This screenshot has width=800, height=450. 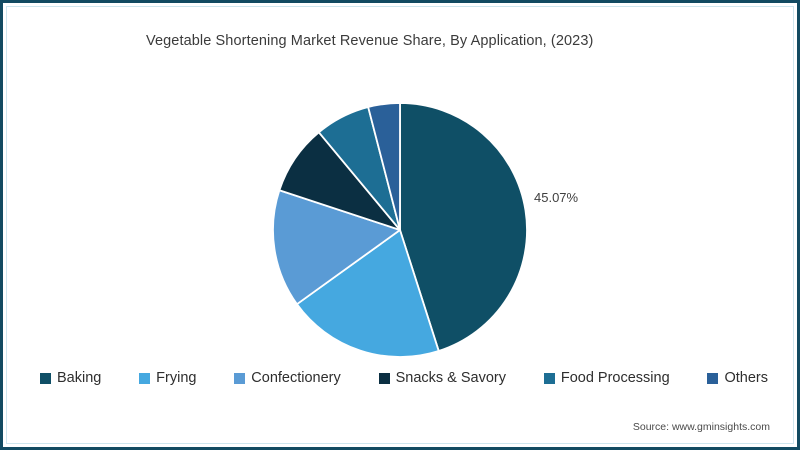 I want to click on legend-item: Baking, so click(x=70, y=378).